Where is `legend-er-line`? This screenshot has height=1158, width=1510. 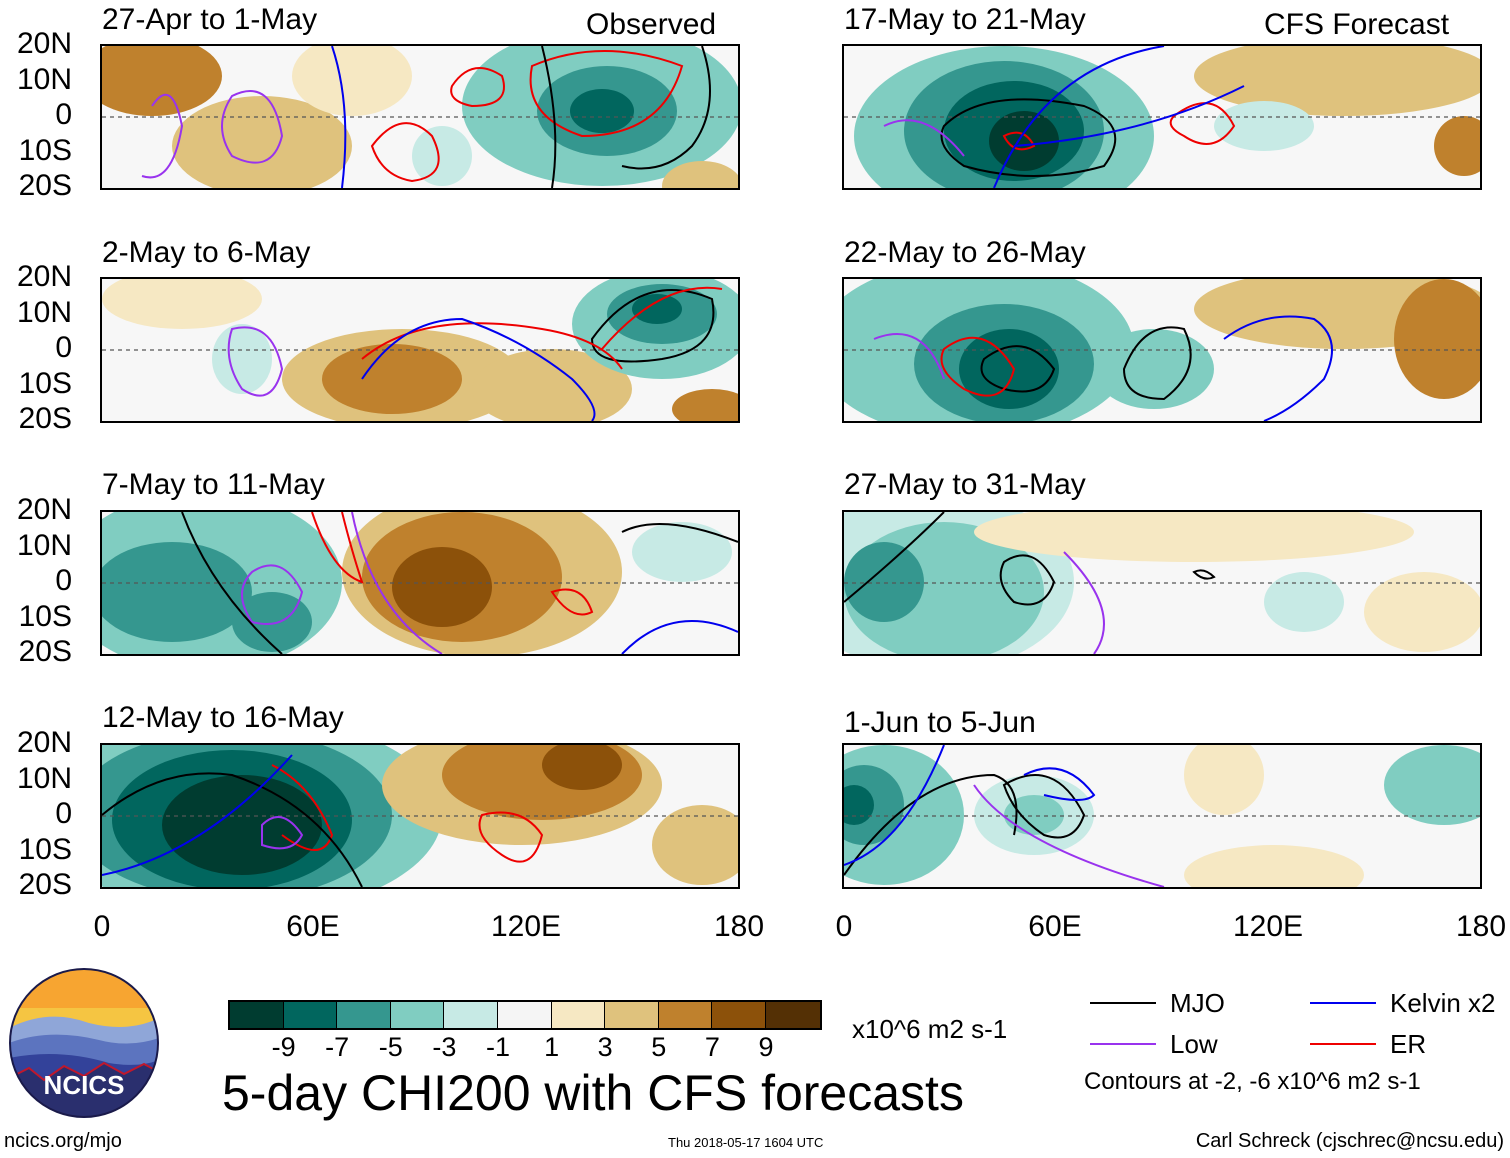
legend-er-line is located at coordinates (1343, 1044).